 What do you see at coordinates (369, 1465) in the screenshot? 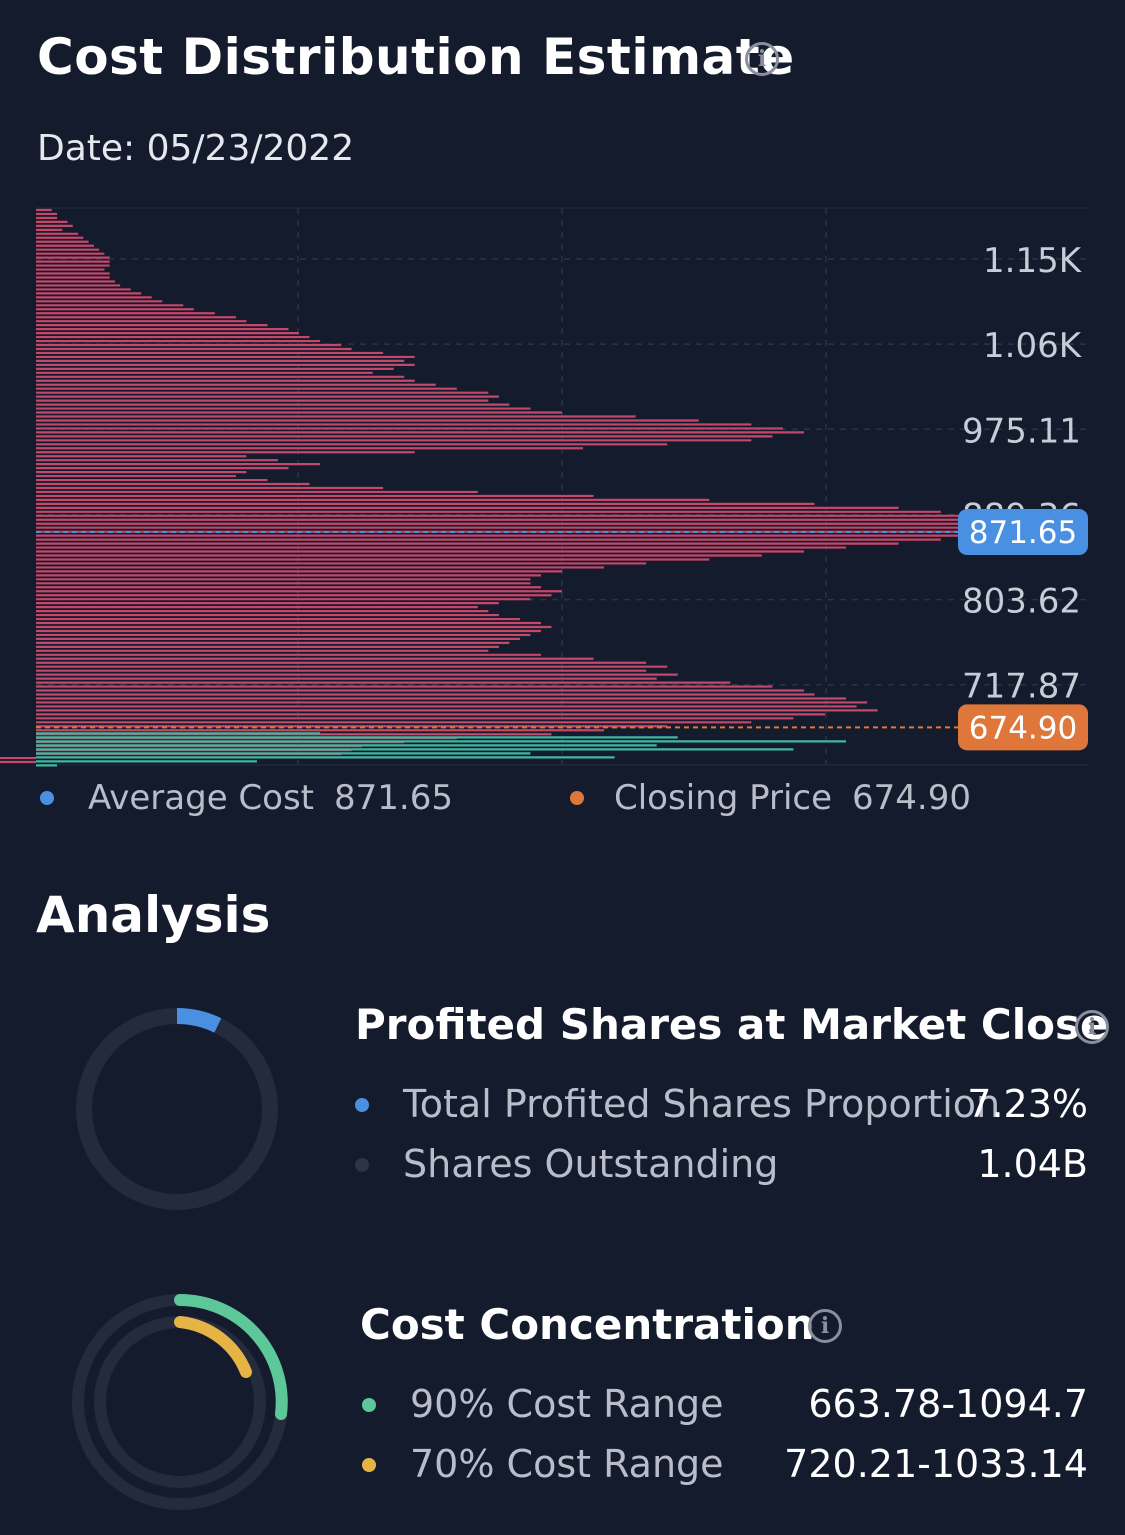
I see `seventy-dot` at bounding box center [369, 1465].